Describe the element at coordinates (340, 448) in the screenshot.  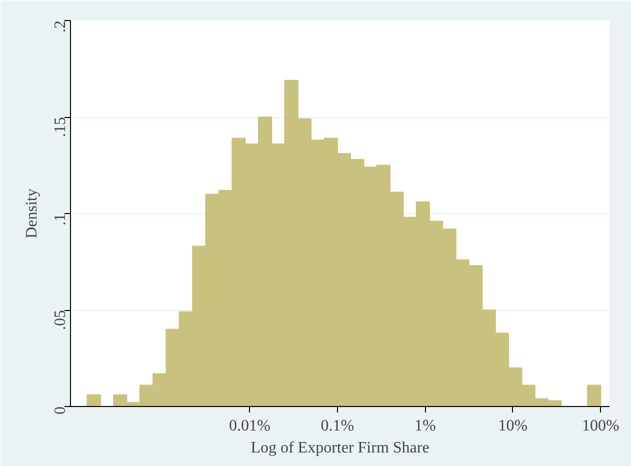
I see `x-axis-title: Log of Exporter Firm Share` at that location.